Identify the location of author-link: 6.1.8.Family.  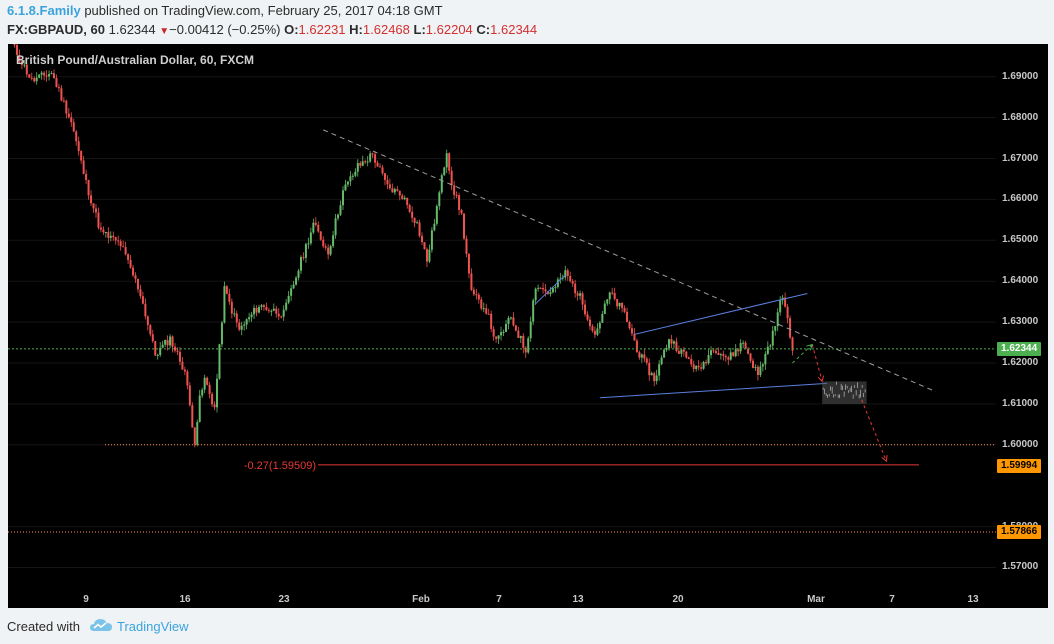
(44, 10).